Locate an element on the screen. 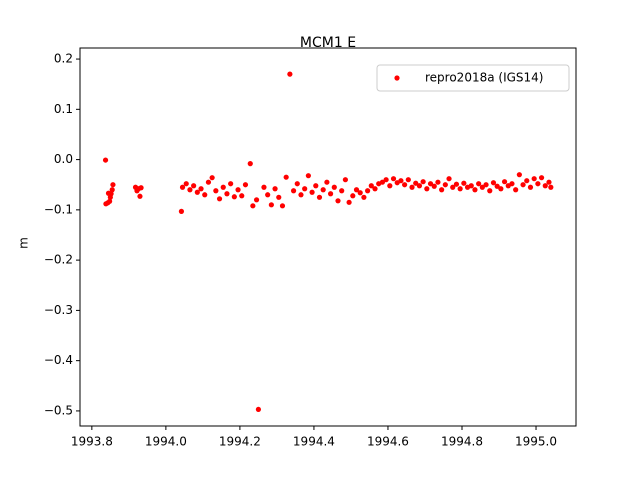 The height and width of the screenshot is (480, 640). legend-box is located at coordinates (473, 78).